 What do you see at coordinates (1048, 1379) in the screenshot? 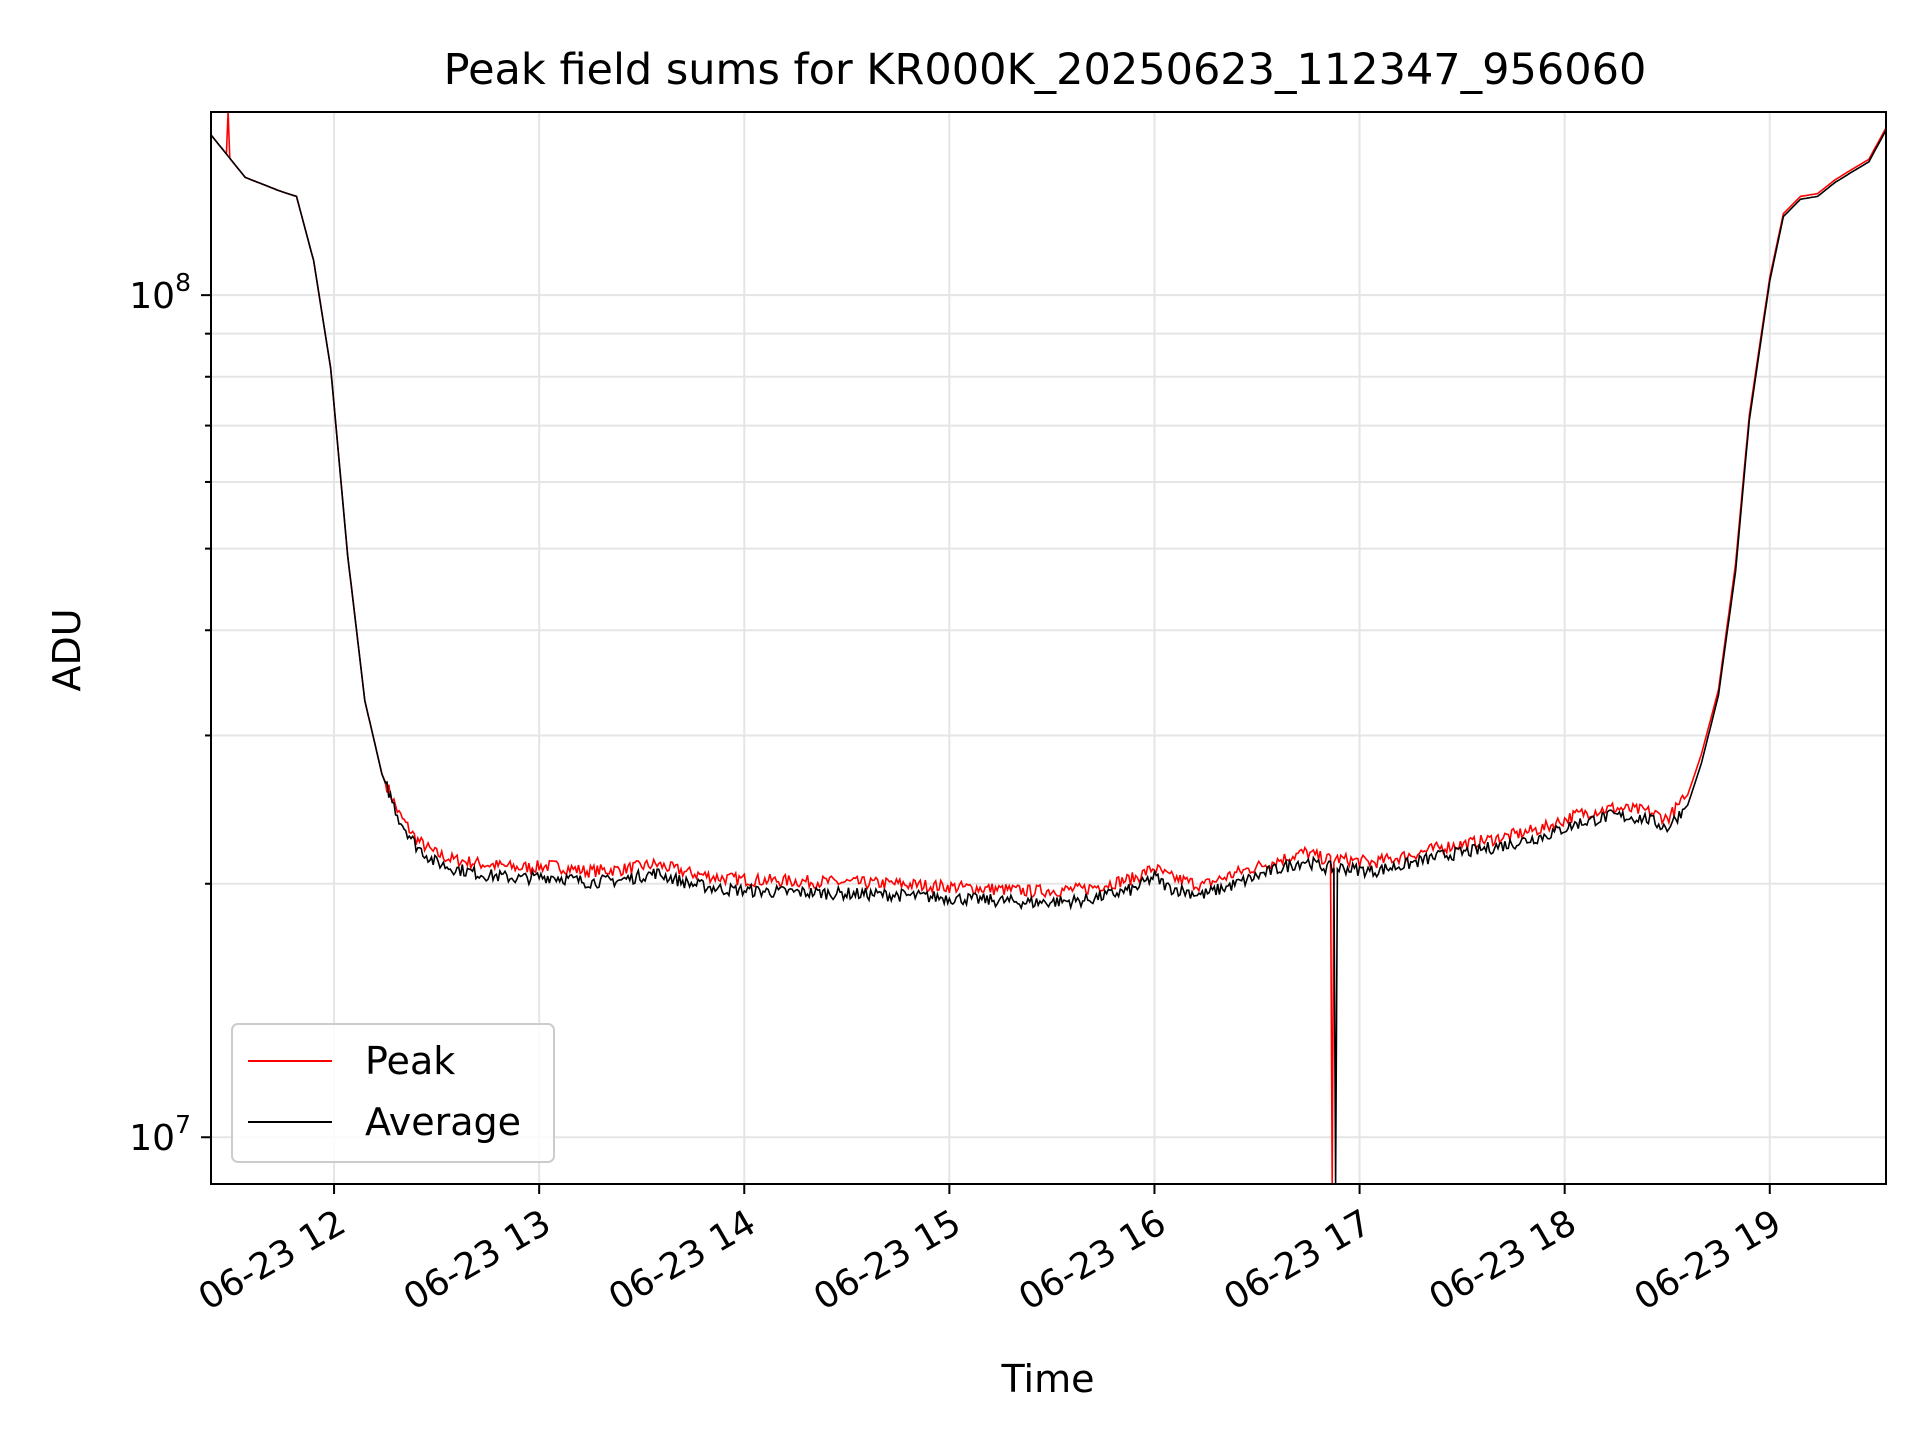
I see `x-axis-label: Time` at bounding box center [1048, 1379].